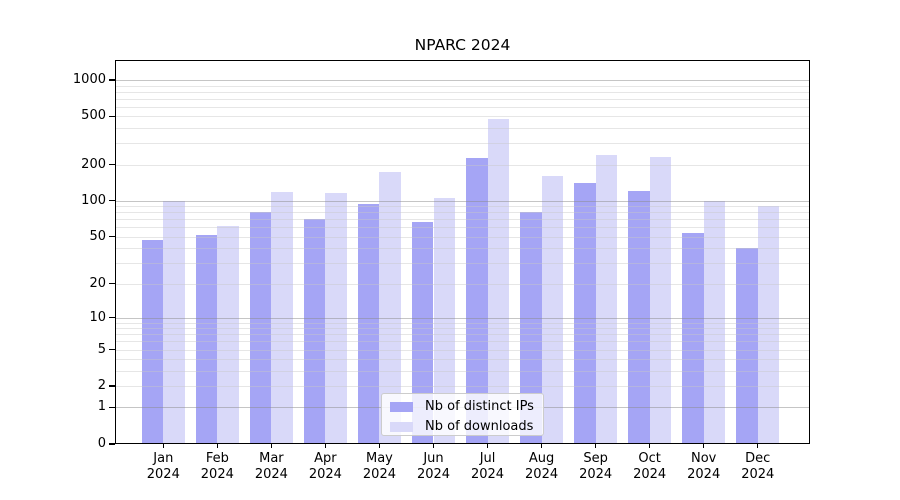  Describe the element at coordinates (444, 321) in the screenshot. I see `bar-nb-of-downloads-jun-2024` at that location.